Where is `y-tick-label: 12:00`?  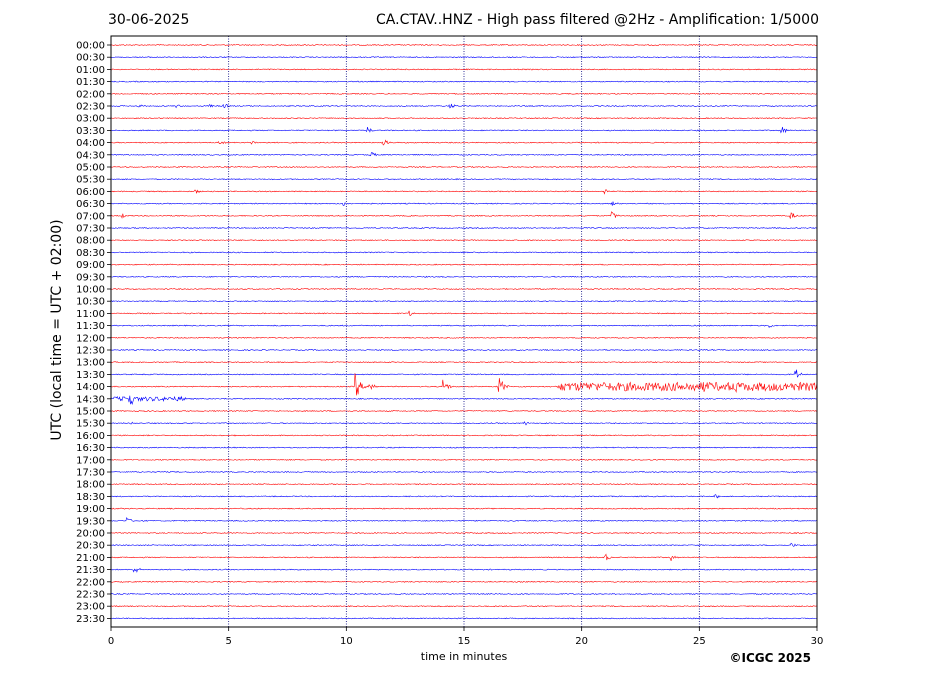 y-tick-label: 12:00 is located at coordinates (90, 338).